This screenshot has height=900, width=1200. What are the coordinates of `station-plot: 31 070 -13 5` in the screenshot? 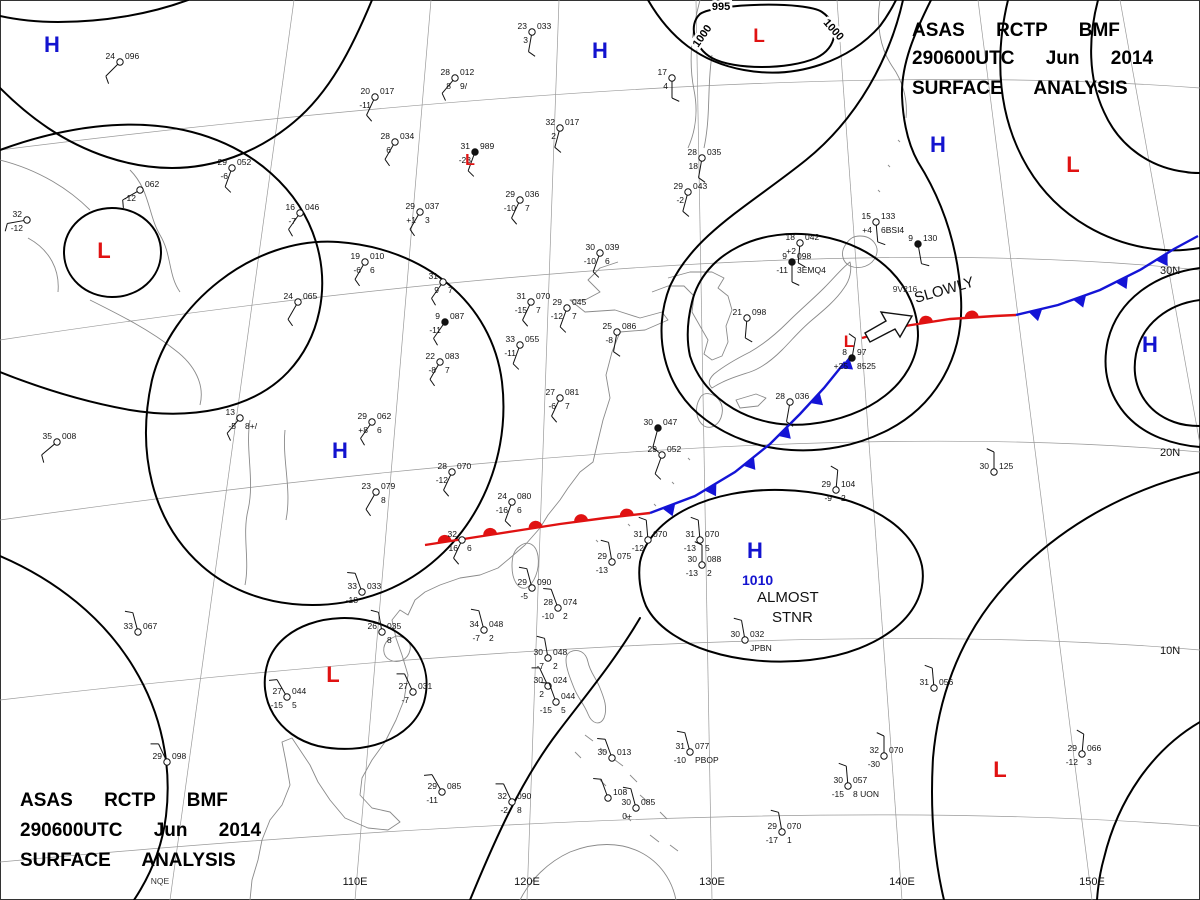 It's located at (701, 534).